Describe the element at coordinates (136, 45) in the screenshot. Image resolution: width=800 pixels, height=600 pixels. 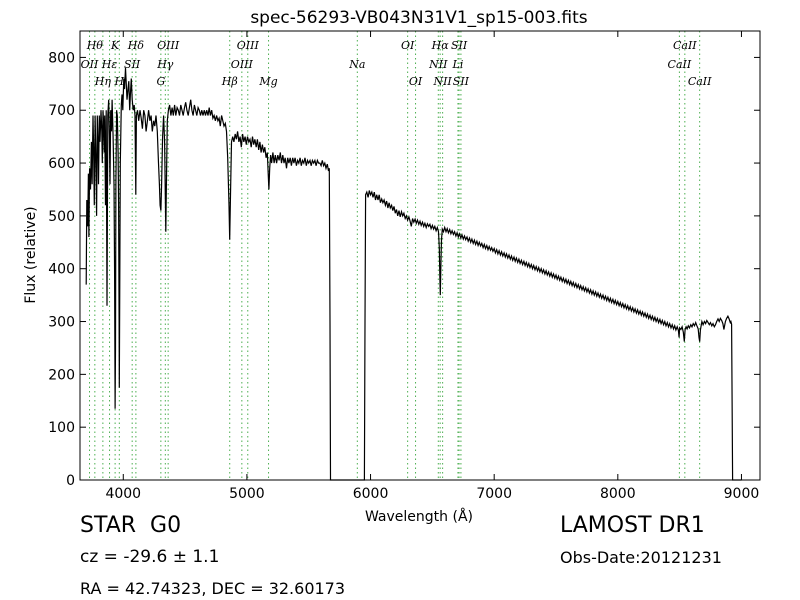
I see `emission-line-label: Hδ` at that location.